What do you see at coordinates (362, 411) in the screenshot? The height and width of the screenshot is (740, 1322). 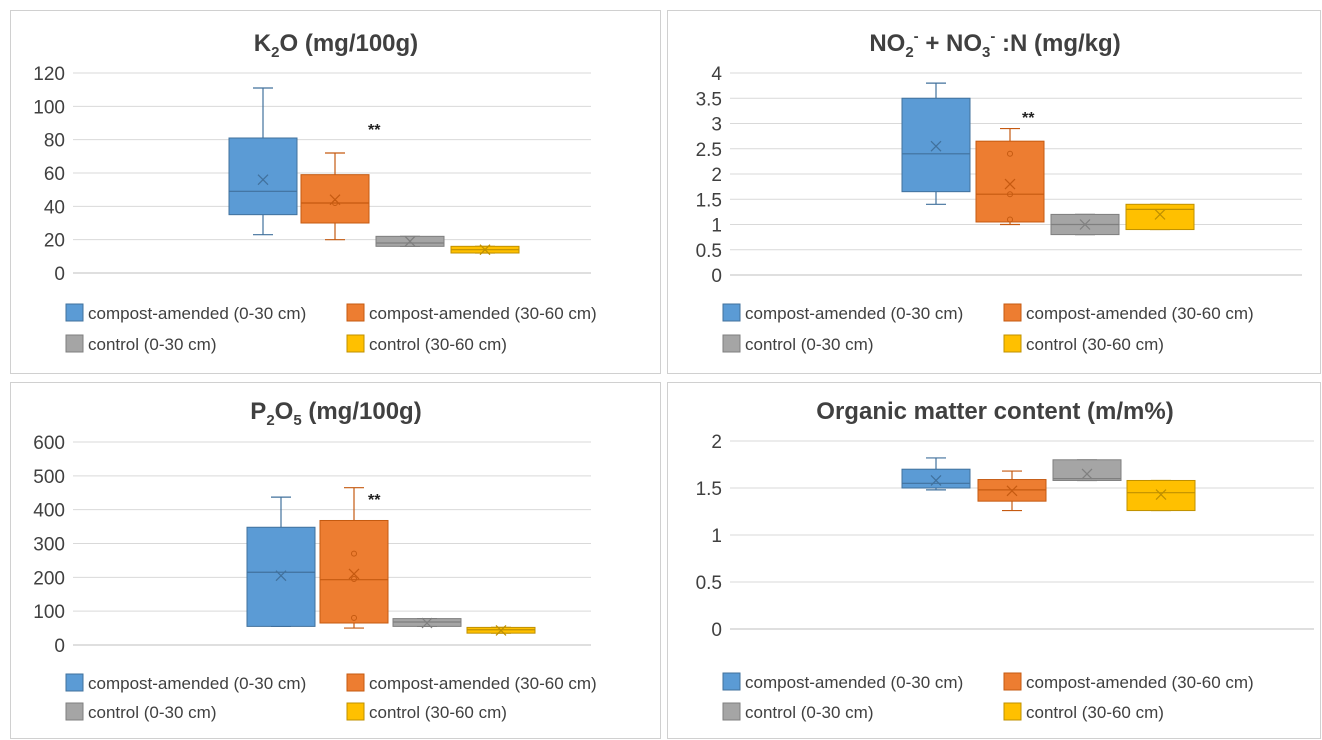 I see `title-text: (mg/100g)` at bounding box center [362, 411].